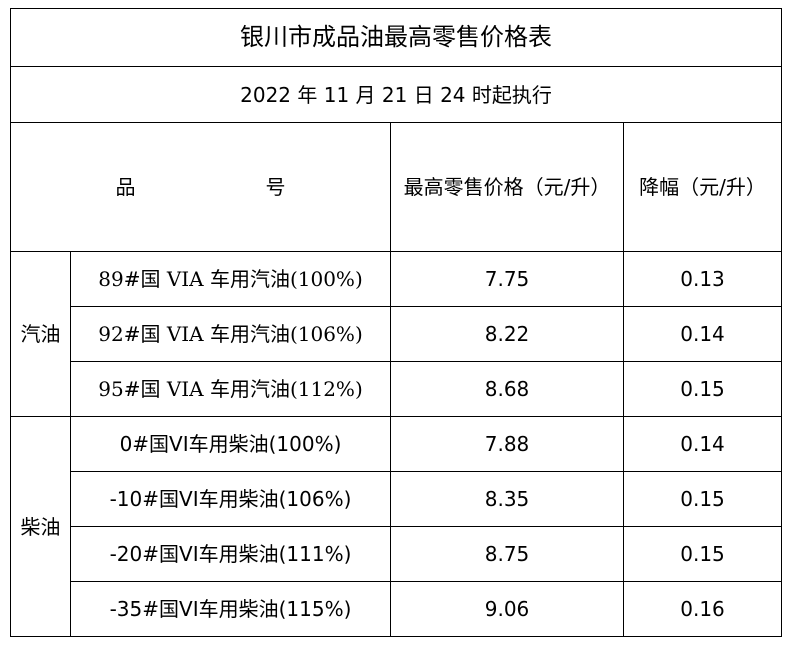 The image size is (793, 653). What do you see at coordinates (507, 444) in the screenshot?
I see `max-price: 7.88` at bounding box center [507, 444].